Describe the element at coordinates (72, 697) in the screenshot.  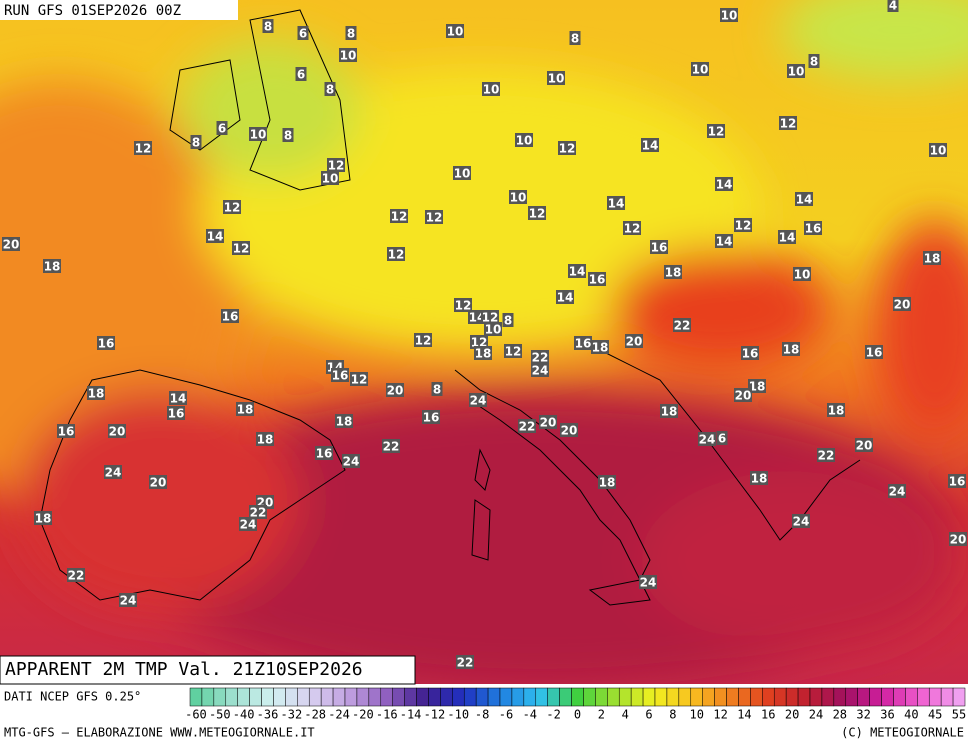
I see `source-label: DATI NCEP GFS 0.25°` at that location.